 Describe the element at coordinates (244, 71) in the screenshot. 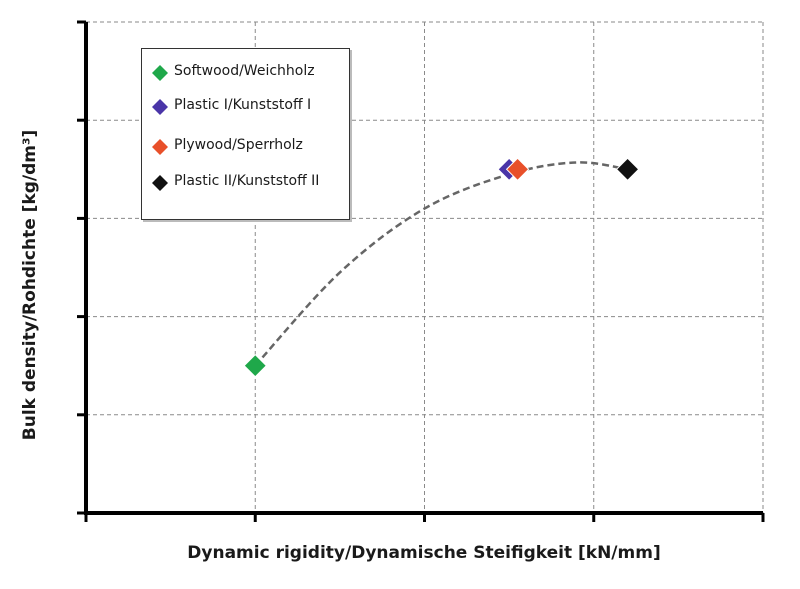

I see `legend-label-softwood: Softwood/Weichholz` at that location.